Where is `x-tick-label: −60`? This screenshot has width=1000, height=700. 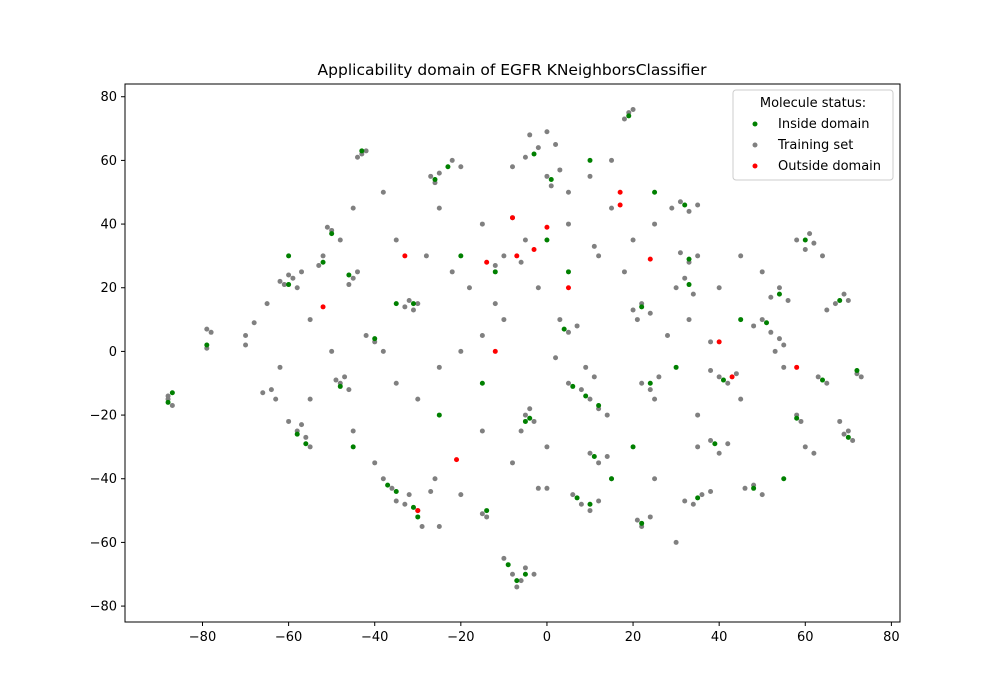 x-tick-label: −60 is located at coordinates (288, 637).